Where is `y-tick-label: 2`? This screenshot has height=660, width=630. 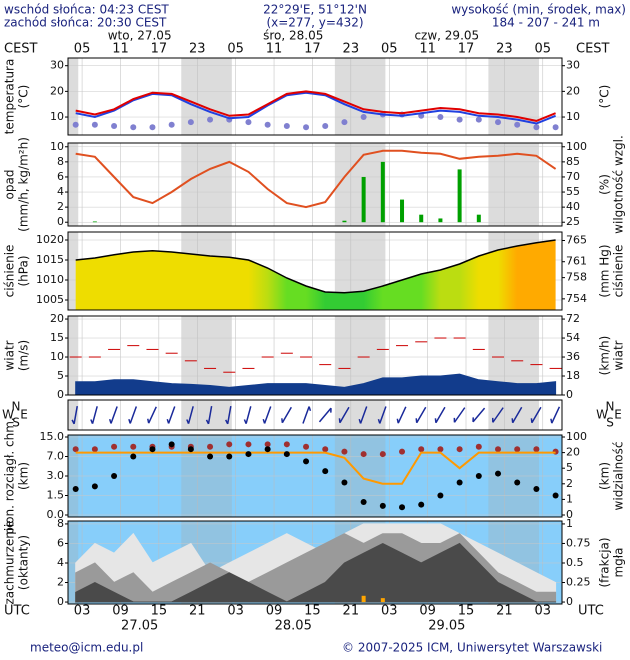 y-tick-label: 2 is located at coordinates (60, 582).